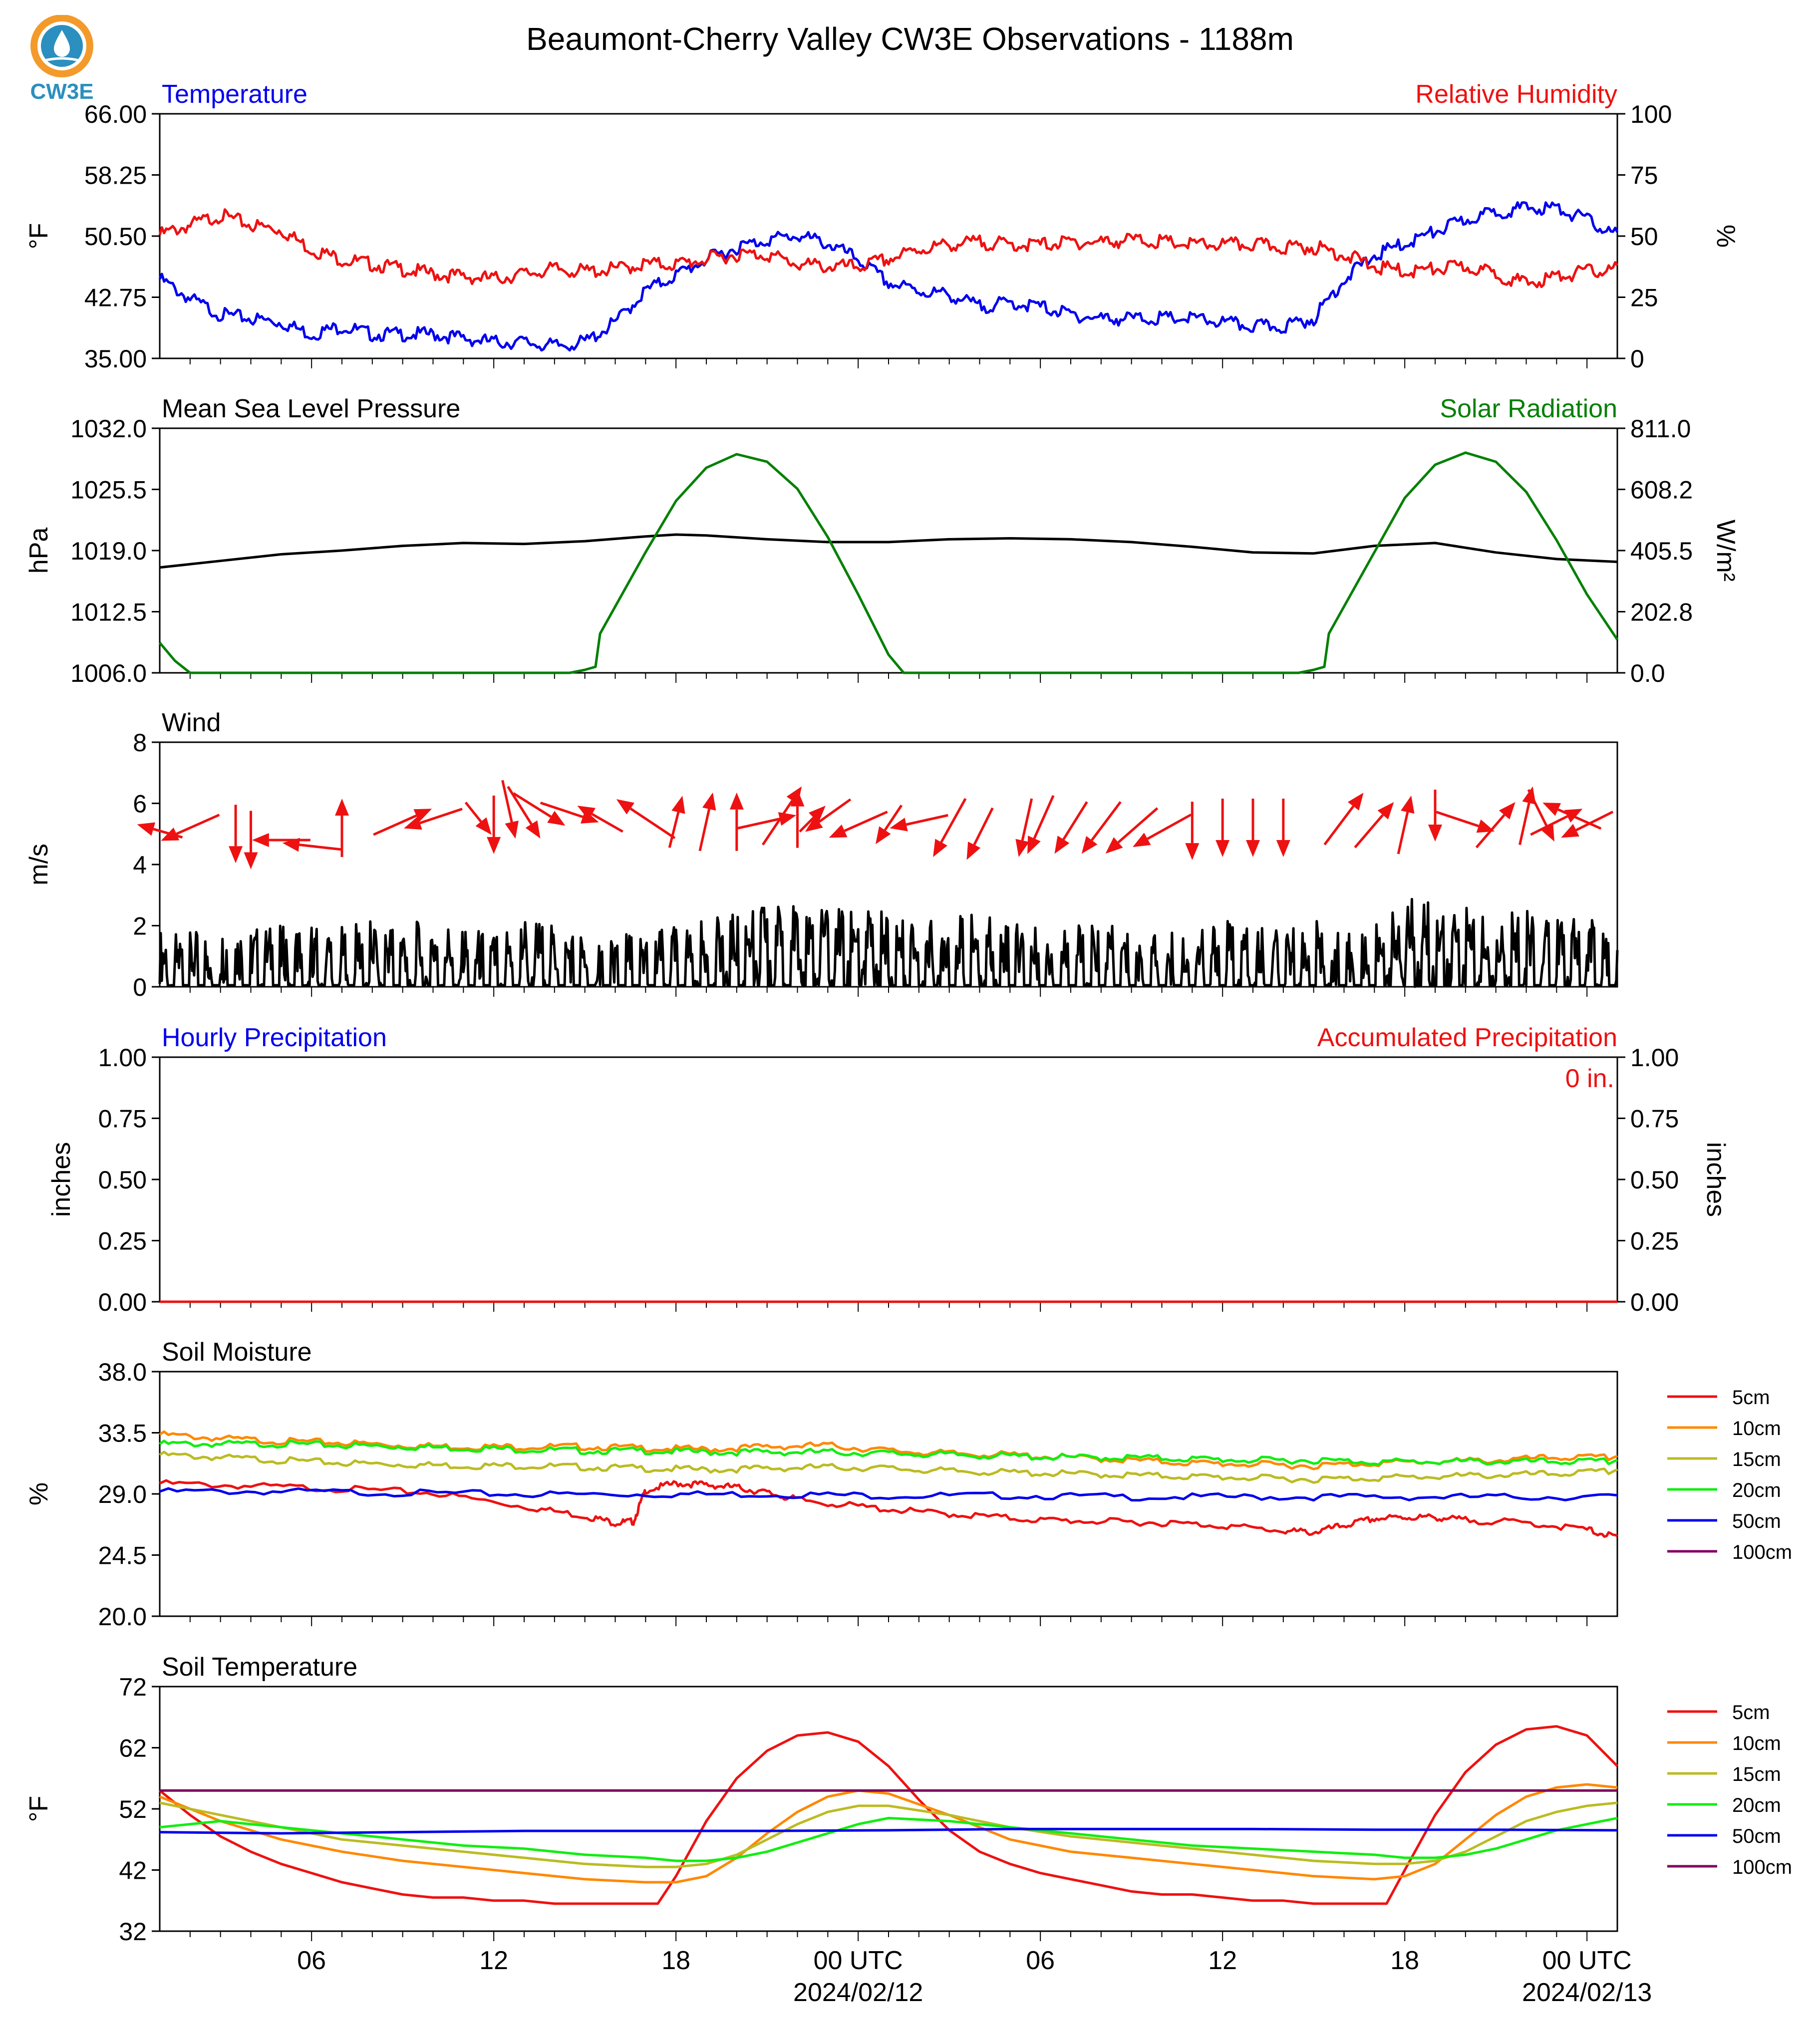 This screenshot has width=1820, height=2028. What do you see at coordinates (1661, 612) in the screenshot?
I see `y-tick-label-right: 202.8` at bounding box center [1661, 612].